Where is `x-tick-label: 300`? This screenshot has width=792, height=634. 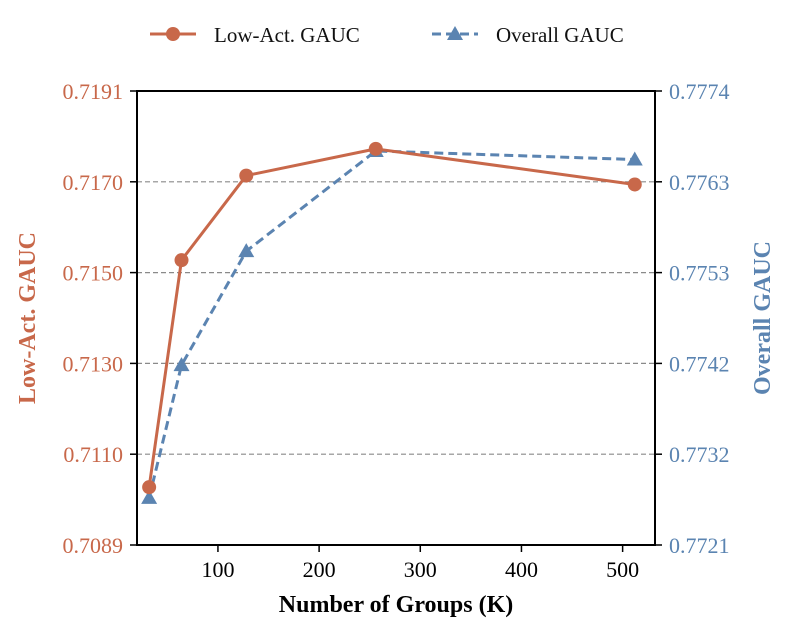 x-tick-label: 300 is located at coordinates (420, 569).